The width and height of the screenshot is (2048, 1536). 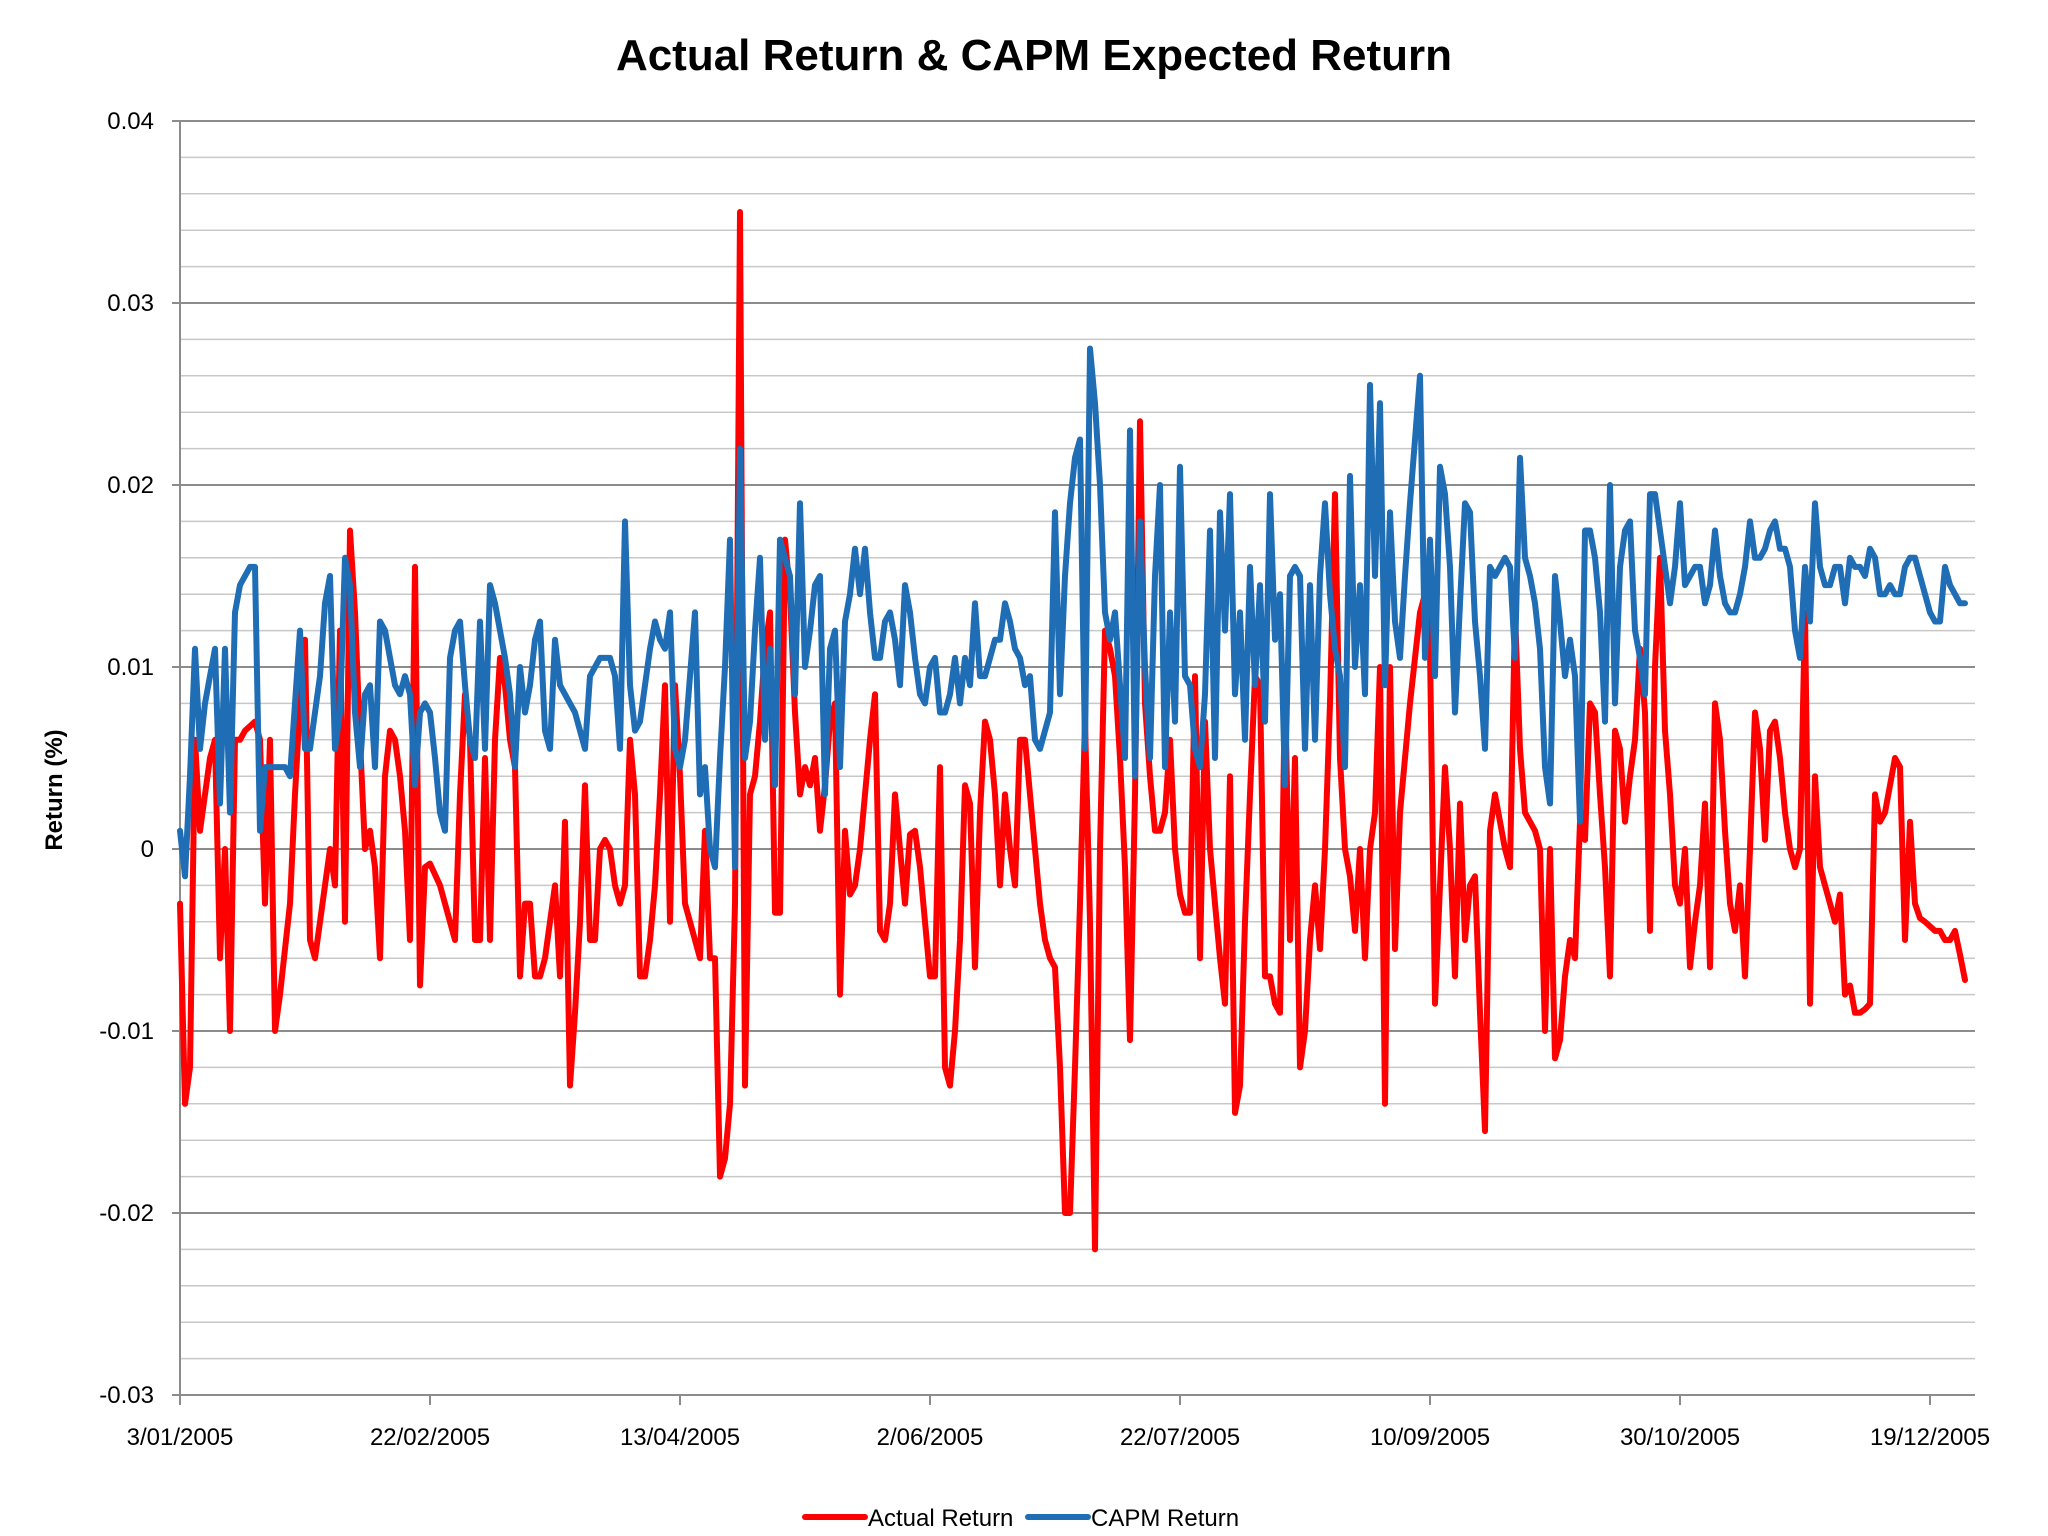 What do you see at coordinates (1930, 1437) in the screenshot?
I see `x-tick-label: 19/12/2005` at bounding box center [1930, 1437].